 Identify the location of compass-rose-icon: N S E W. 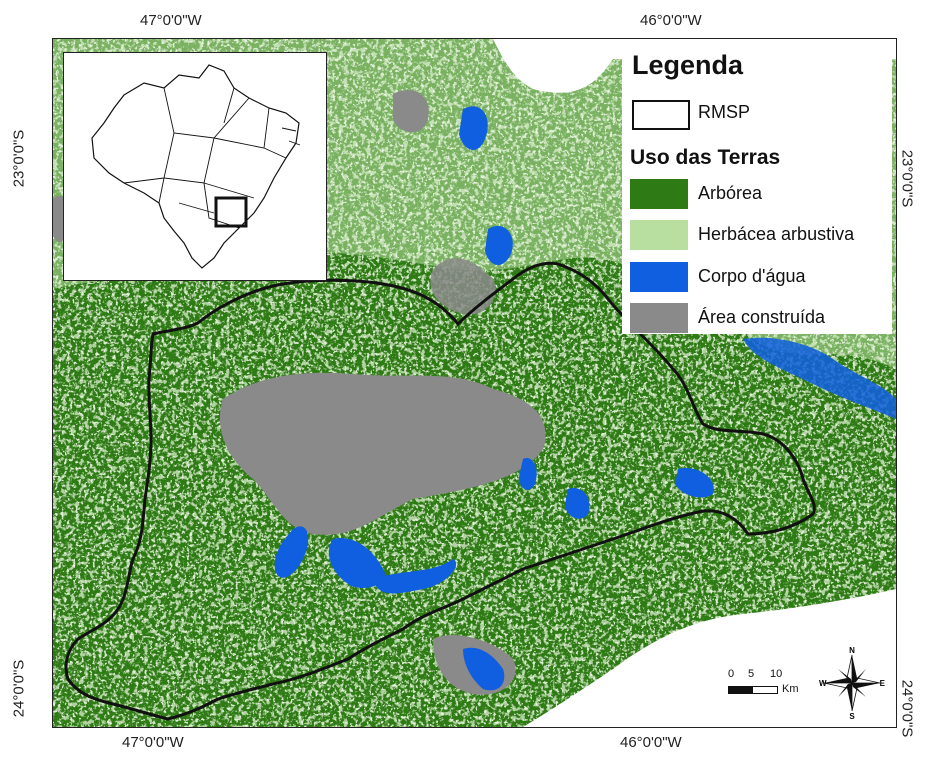
(852, 683).